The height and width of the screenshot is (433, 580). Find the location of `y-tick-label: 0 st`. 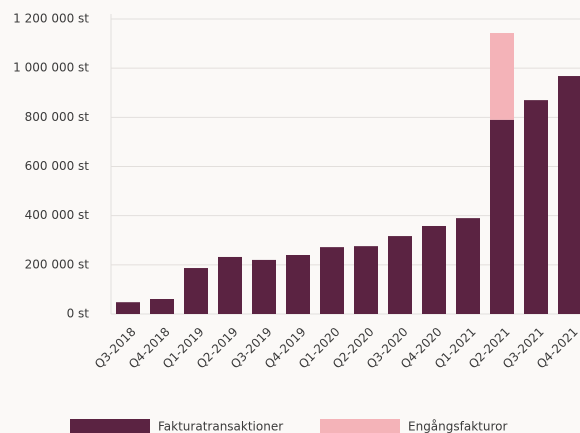

y-tick-label: 0 st is located at coordinates (78, 314).